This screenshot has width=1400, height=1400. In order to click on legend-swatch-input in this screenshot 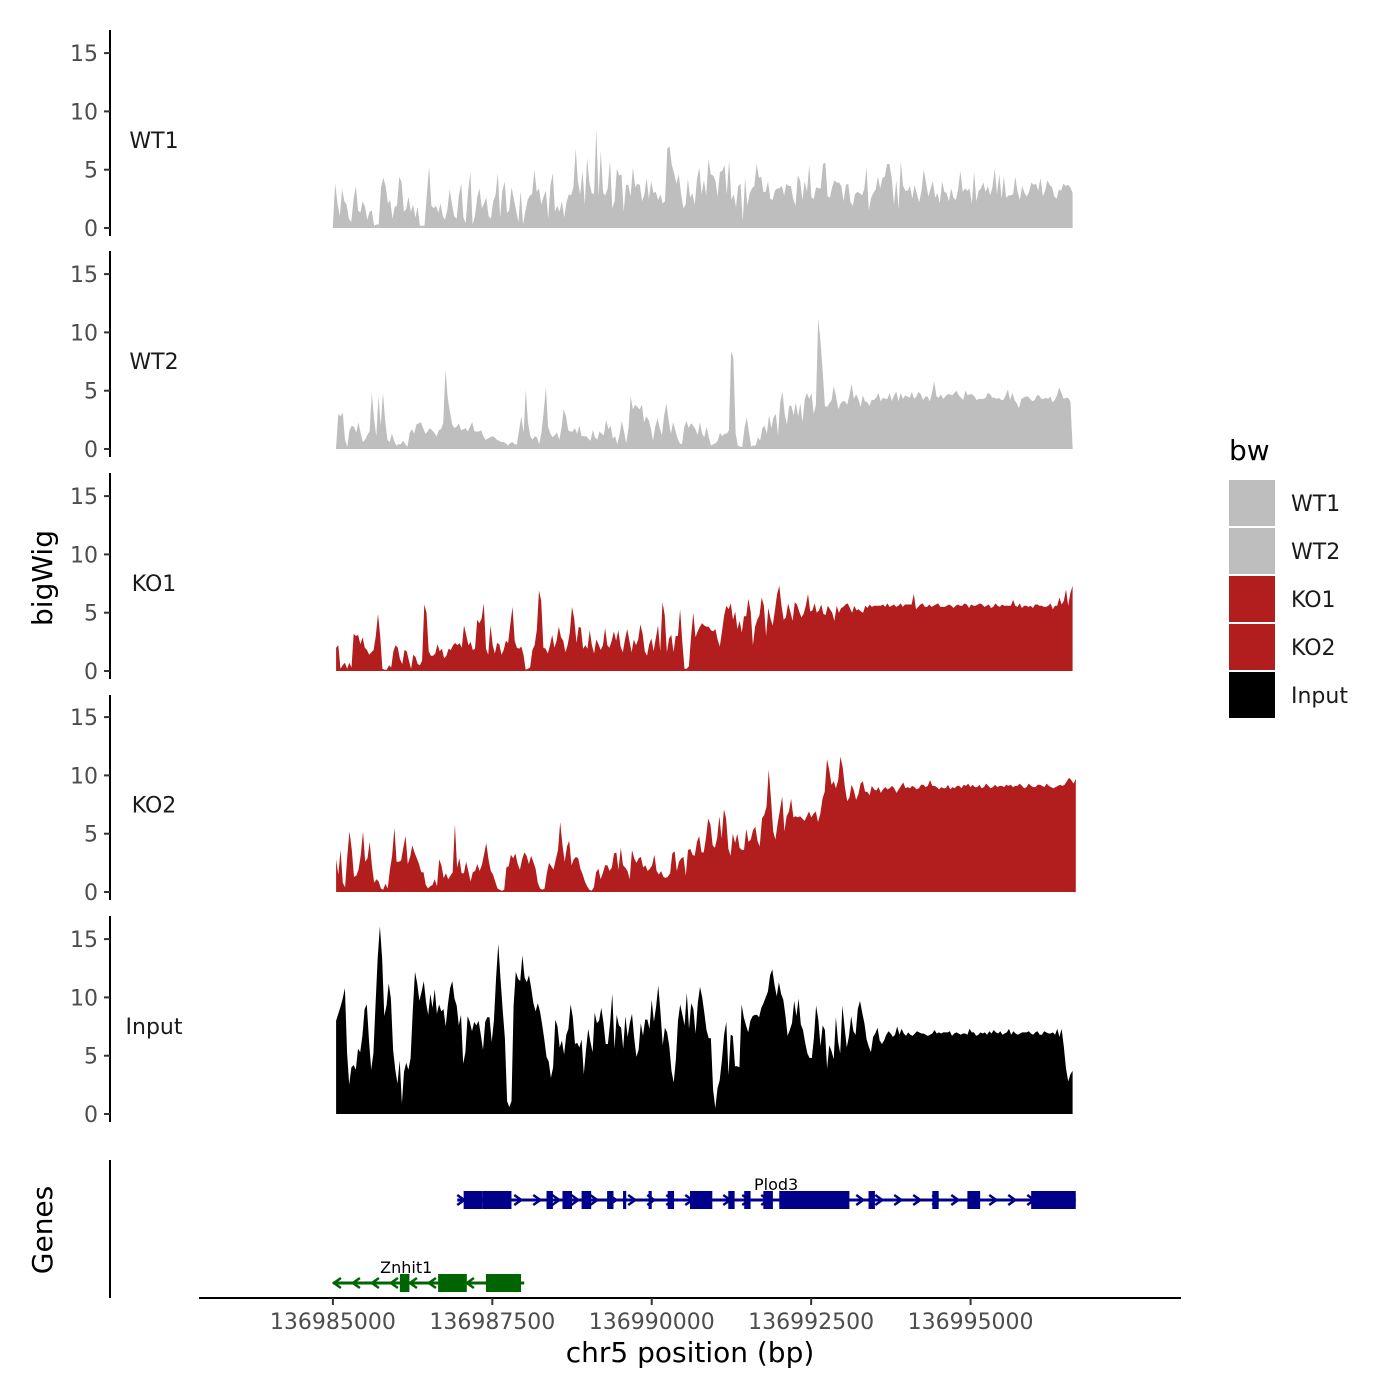, I will do `click(1252, 695)`.